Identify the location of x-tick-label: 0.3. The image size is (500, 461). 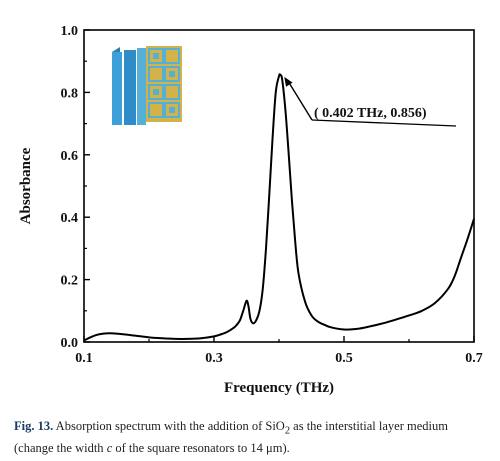
(214, 358).